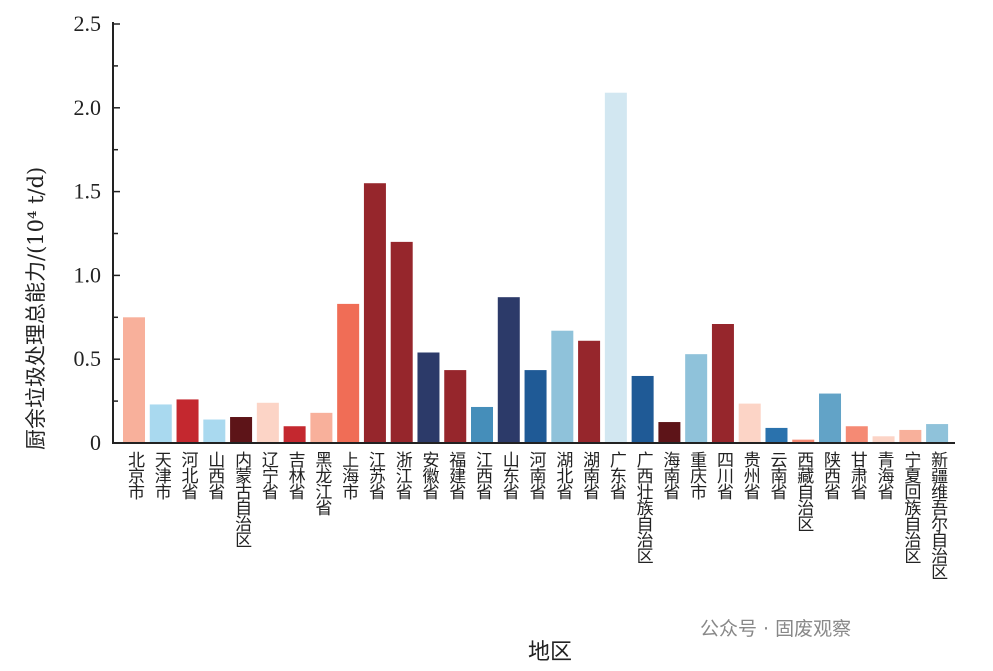 This screenshot has width=993, height=671. Describe the element at coordinates (856, 475) in the screenshot. I see `x-tick-label: 甘肃省` at that location.